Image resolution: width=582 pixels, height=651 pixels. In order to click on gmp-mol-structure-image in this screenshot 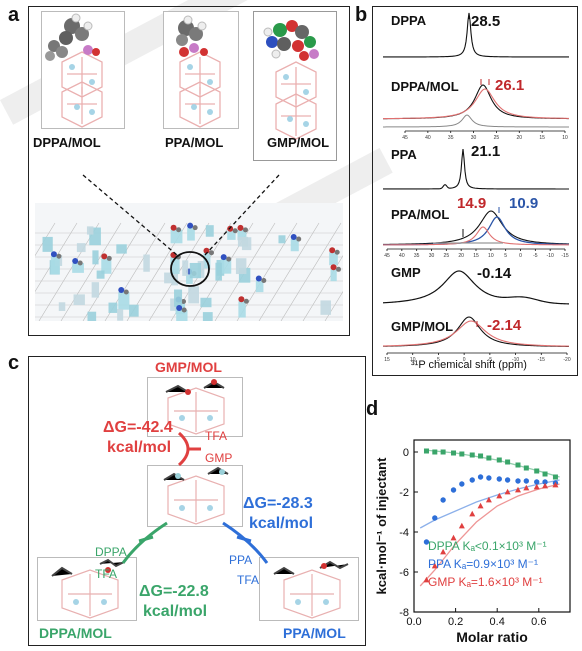, I will do `click(295, 86)`.